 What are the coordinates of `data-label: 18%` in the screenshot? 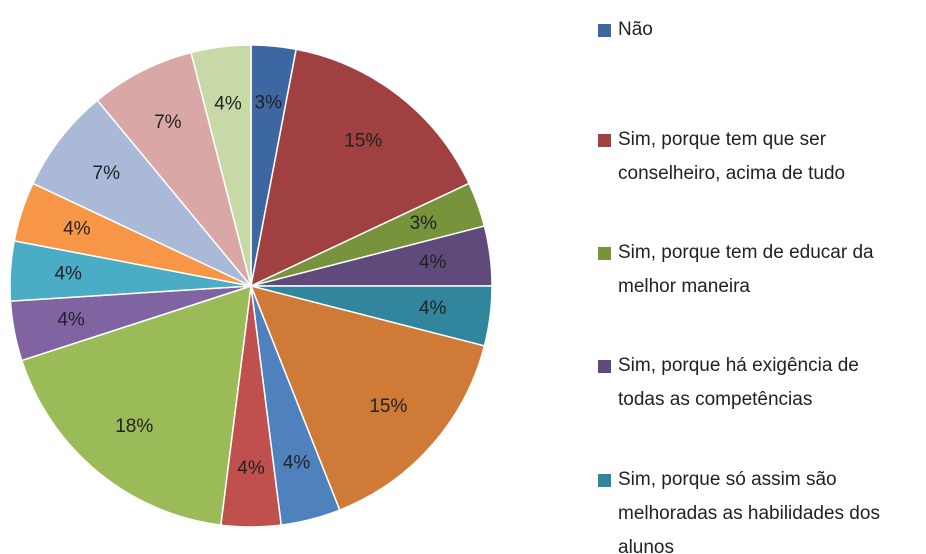 It's located at (134, 426).